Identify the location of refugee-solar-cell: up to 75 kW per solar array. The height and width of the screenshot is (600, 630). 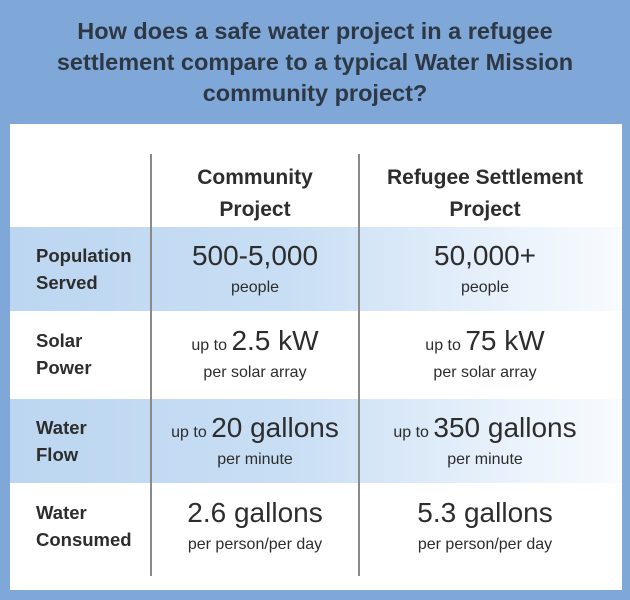
(485, 354).